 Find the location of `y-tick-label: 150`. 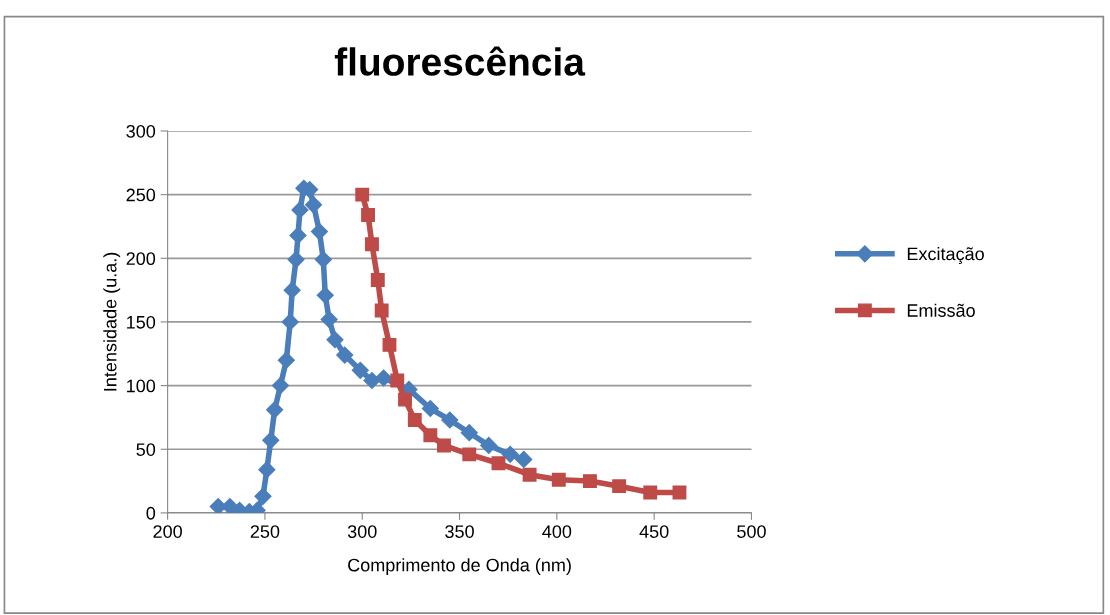

y-tick-label: 150 is located at coordinates (141, 322).